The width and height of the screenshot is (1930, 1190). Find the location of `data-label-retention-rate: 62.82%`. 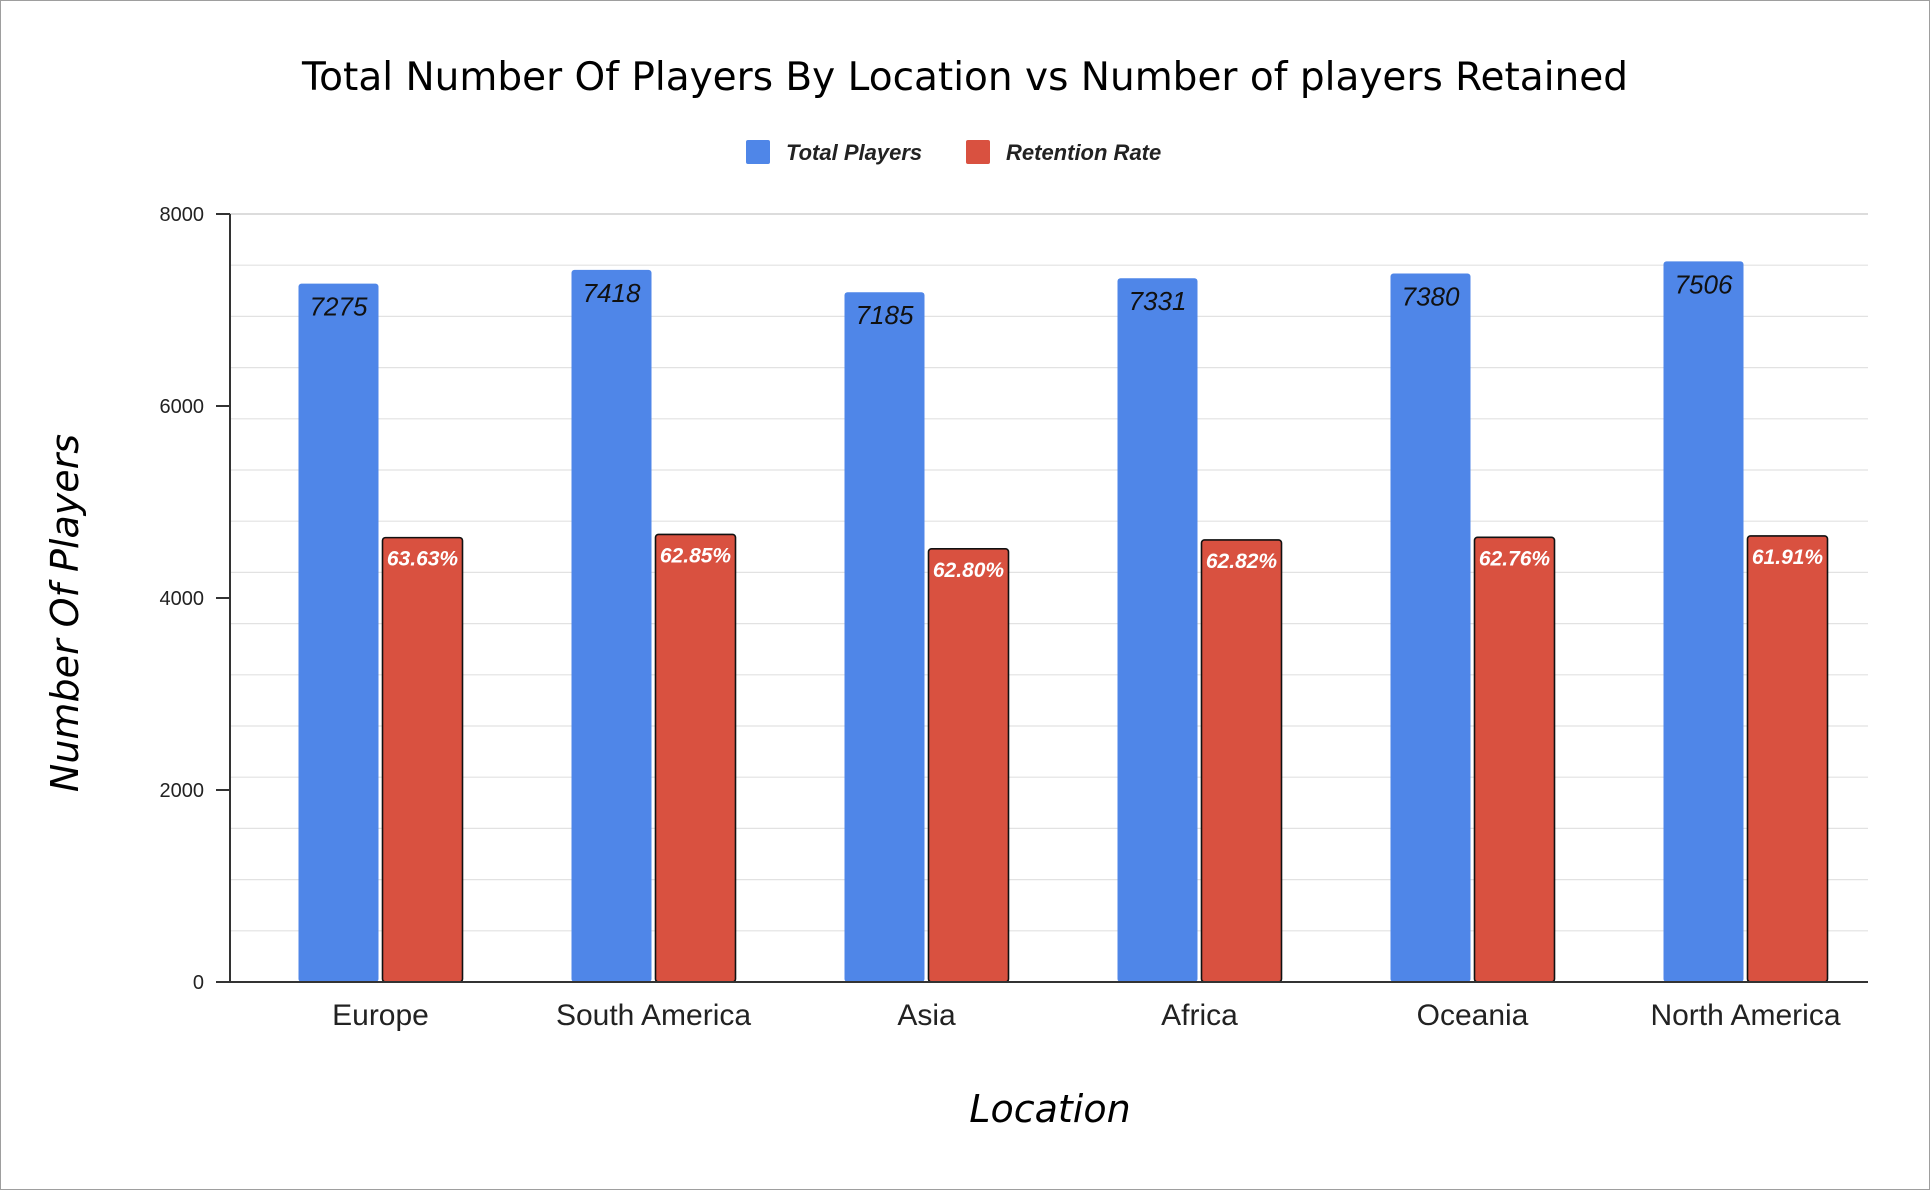

data-label-retention-rate: 62.82% is located at coordinates (1242, 561).